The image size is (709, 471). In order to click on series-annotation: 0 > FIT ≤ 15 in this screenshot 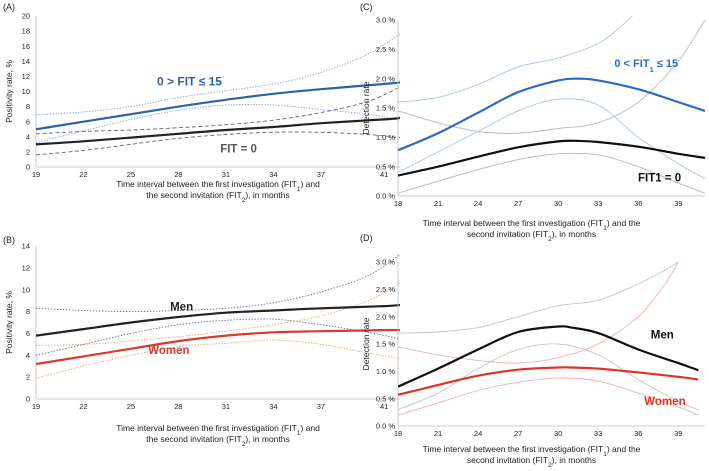, I will do `click(189, 81)`.